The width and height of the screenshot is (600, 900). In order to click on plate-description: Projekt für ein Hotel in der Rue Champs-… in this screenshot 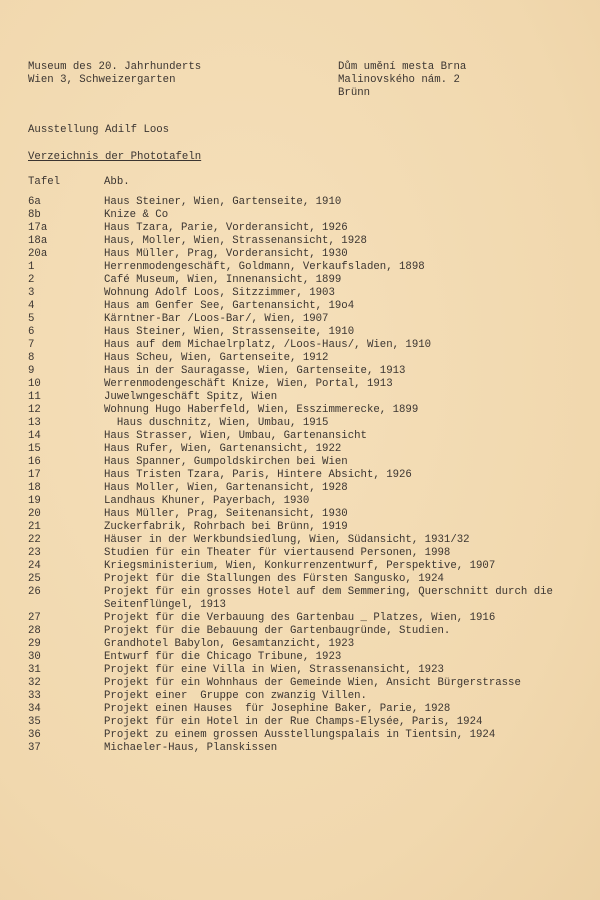, I will do `click(293, 722)`.